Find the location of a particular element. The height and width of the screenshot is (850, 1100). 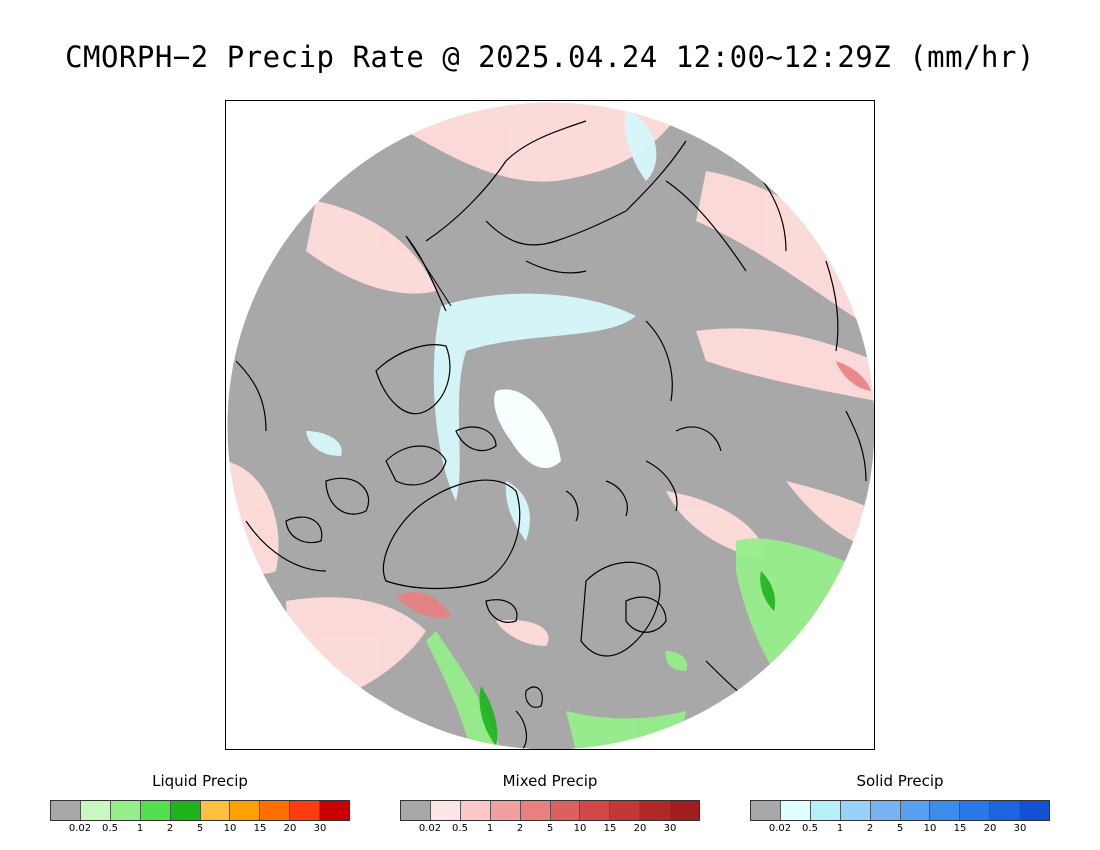

legend-mixed: Mixed Precip 0.02 0.5 1 2 5 10 15 20 30 is located at coordinates (550, 803).